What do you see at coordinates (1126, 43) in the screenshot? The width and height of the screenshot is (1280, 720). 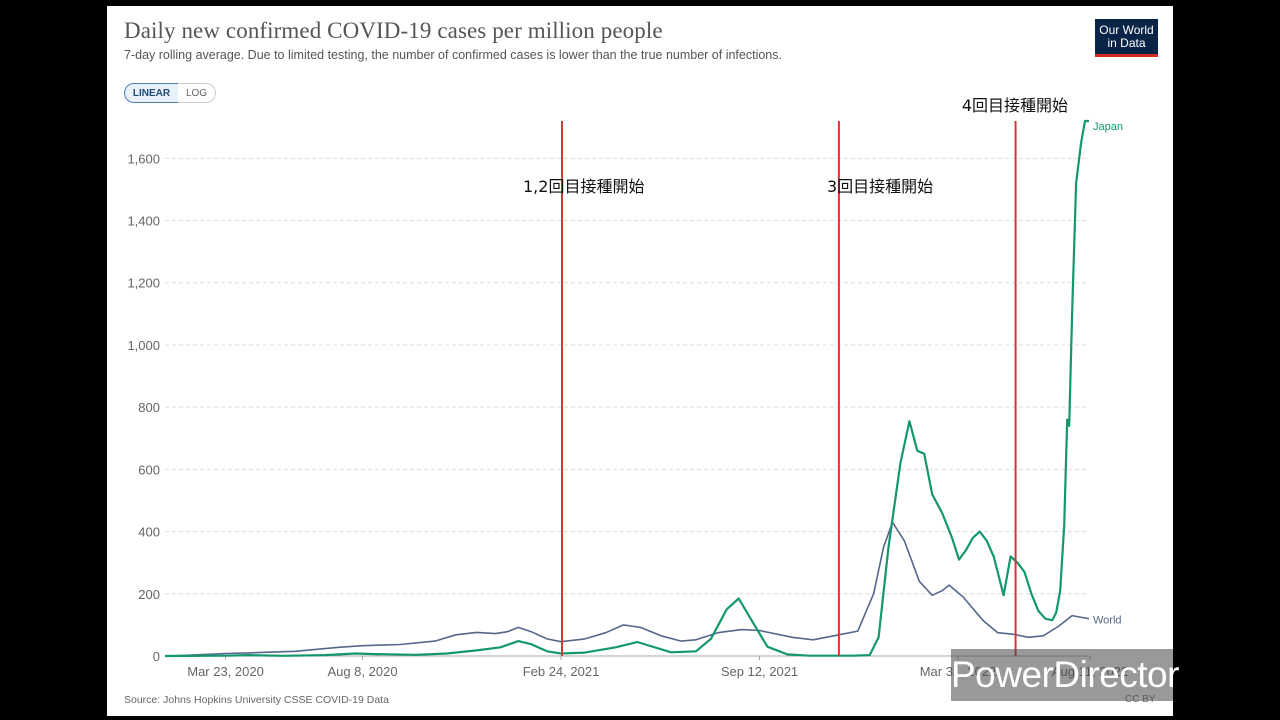 I see `logo-line-2: in Data` at bounding box center [1126, 43].